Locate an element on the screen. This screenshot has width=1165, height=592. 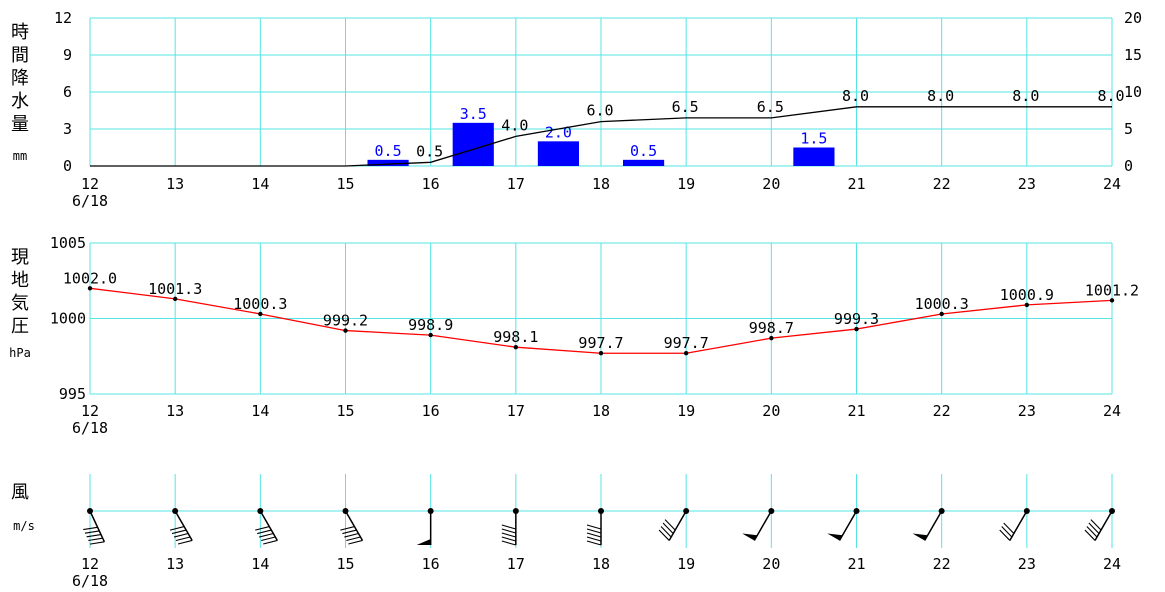
wind-xtick-label: 16 is located at coordinates (431, 564).